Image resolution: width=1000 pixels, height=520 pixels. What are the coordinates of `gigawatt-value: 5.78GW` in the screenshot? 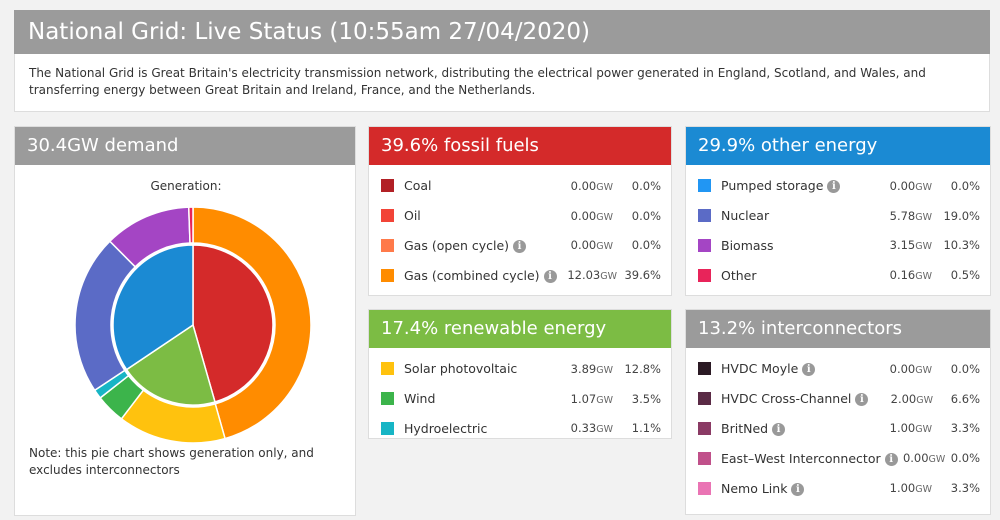 It's located at (899, 216).